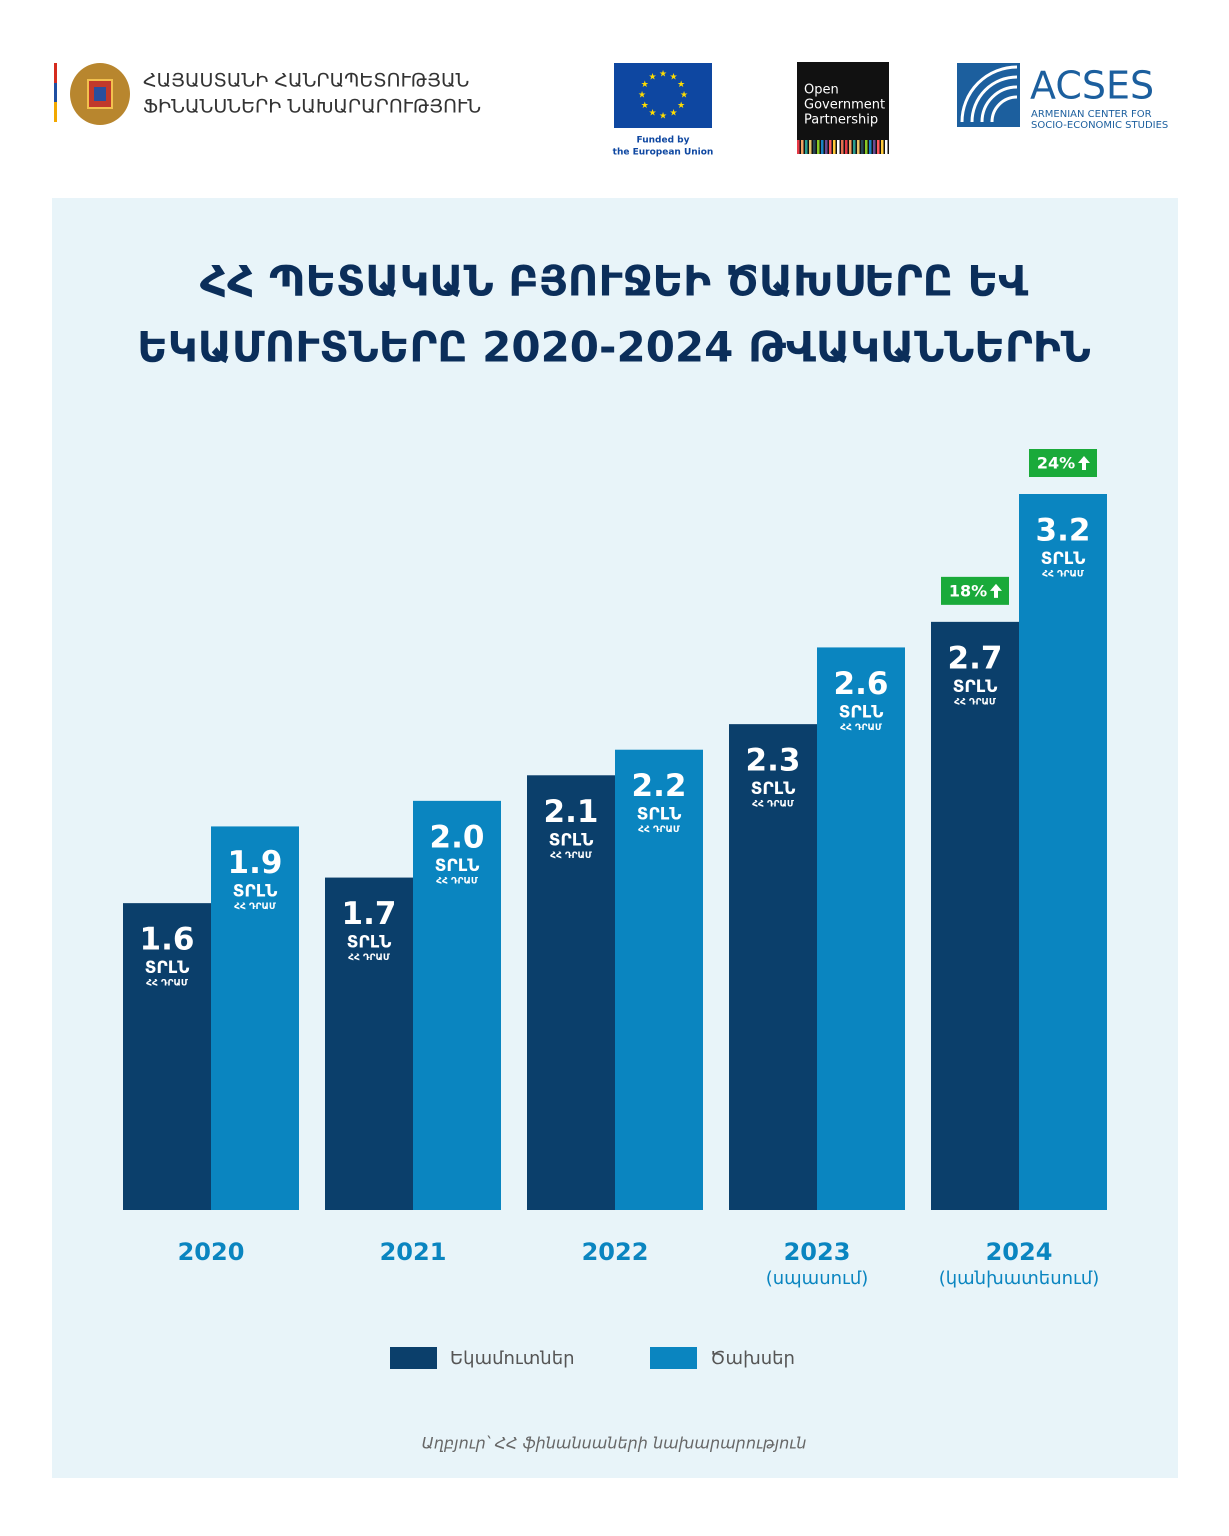 The image size is (1229, 1536). I want to click on value-label: 1.6, so click(167, 940).